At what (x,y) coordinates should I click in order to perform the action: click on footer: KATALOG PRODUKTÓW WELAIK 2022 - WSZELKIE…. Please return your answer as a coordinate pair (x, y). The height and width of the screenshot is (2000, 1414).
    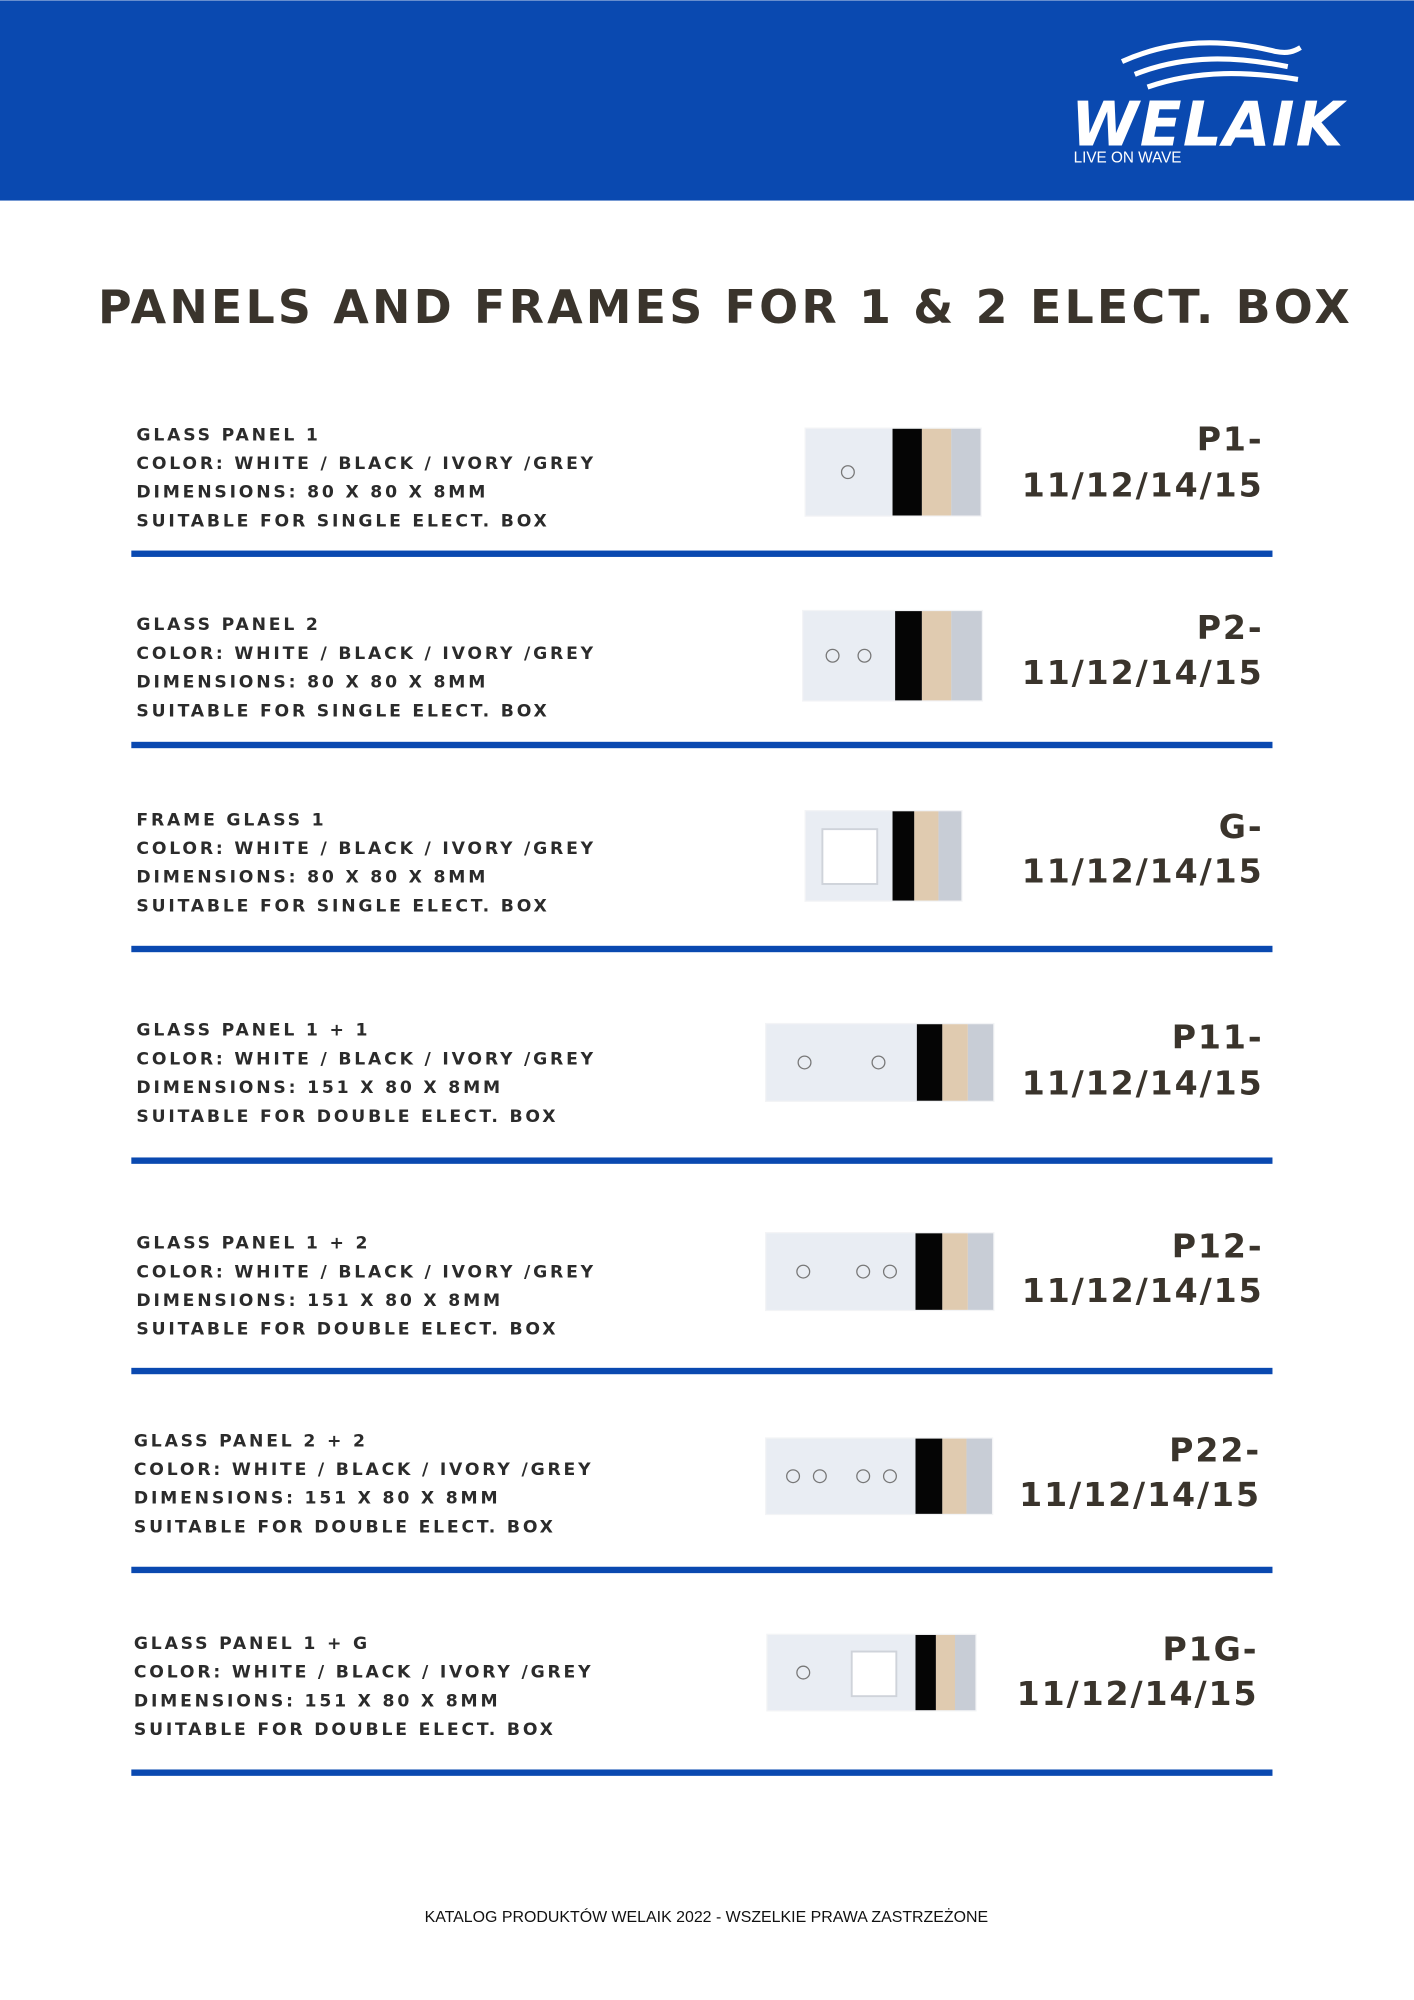
    Looking at the image, I should click on (707, 1916).